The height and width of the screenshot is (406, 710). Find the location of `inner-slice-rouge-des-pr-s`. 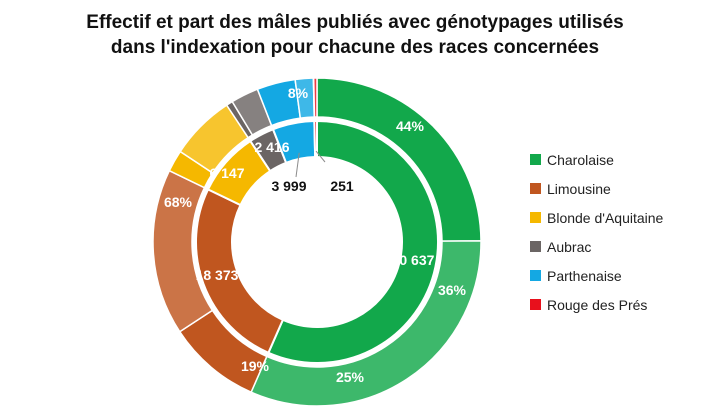

inner-slice-rouge-des-pr-s is located at coordinates (315, 139).